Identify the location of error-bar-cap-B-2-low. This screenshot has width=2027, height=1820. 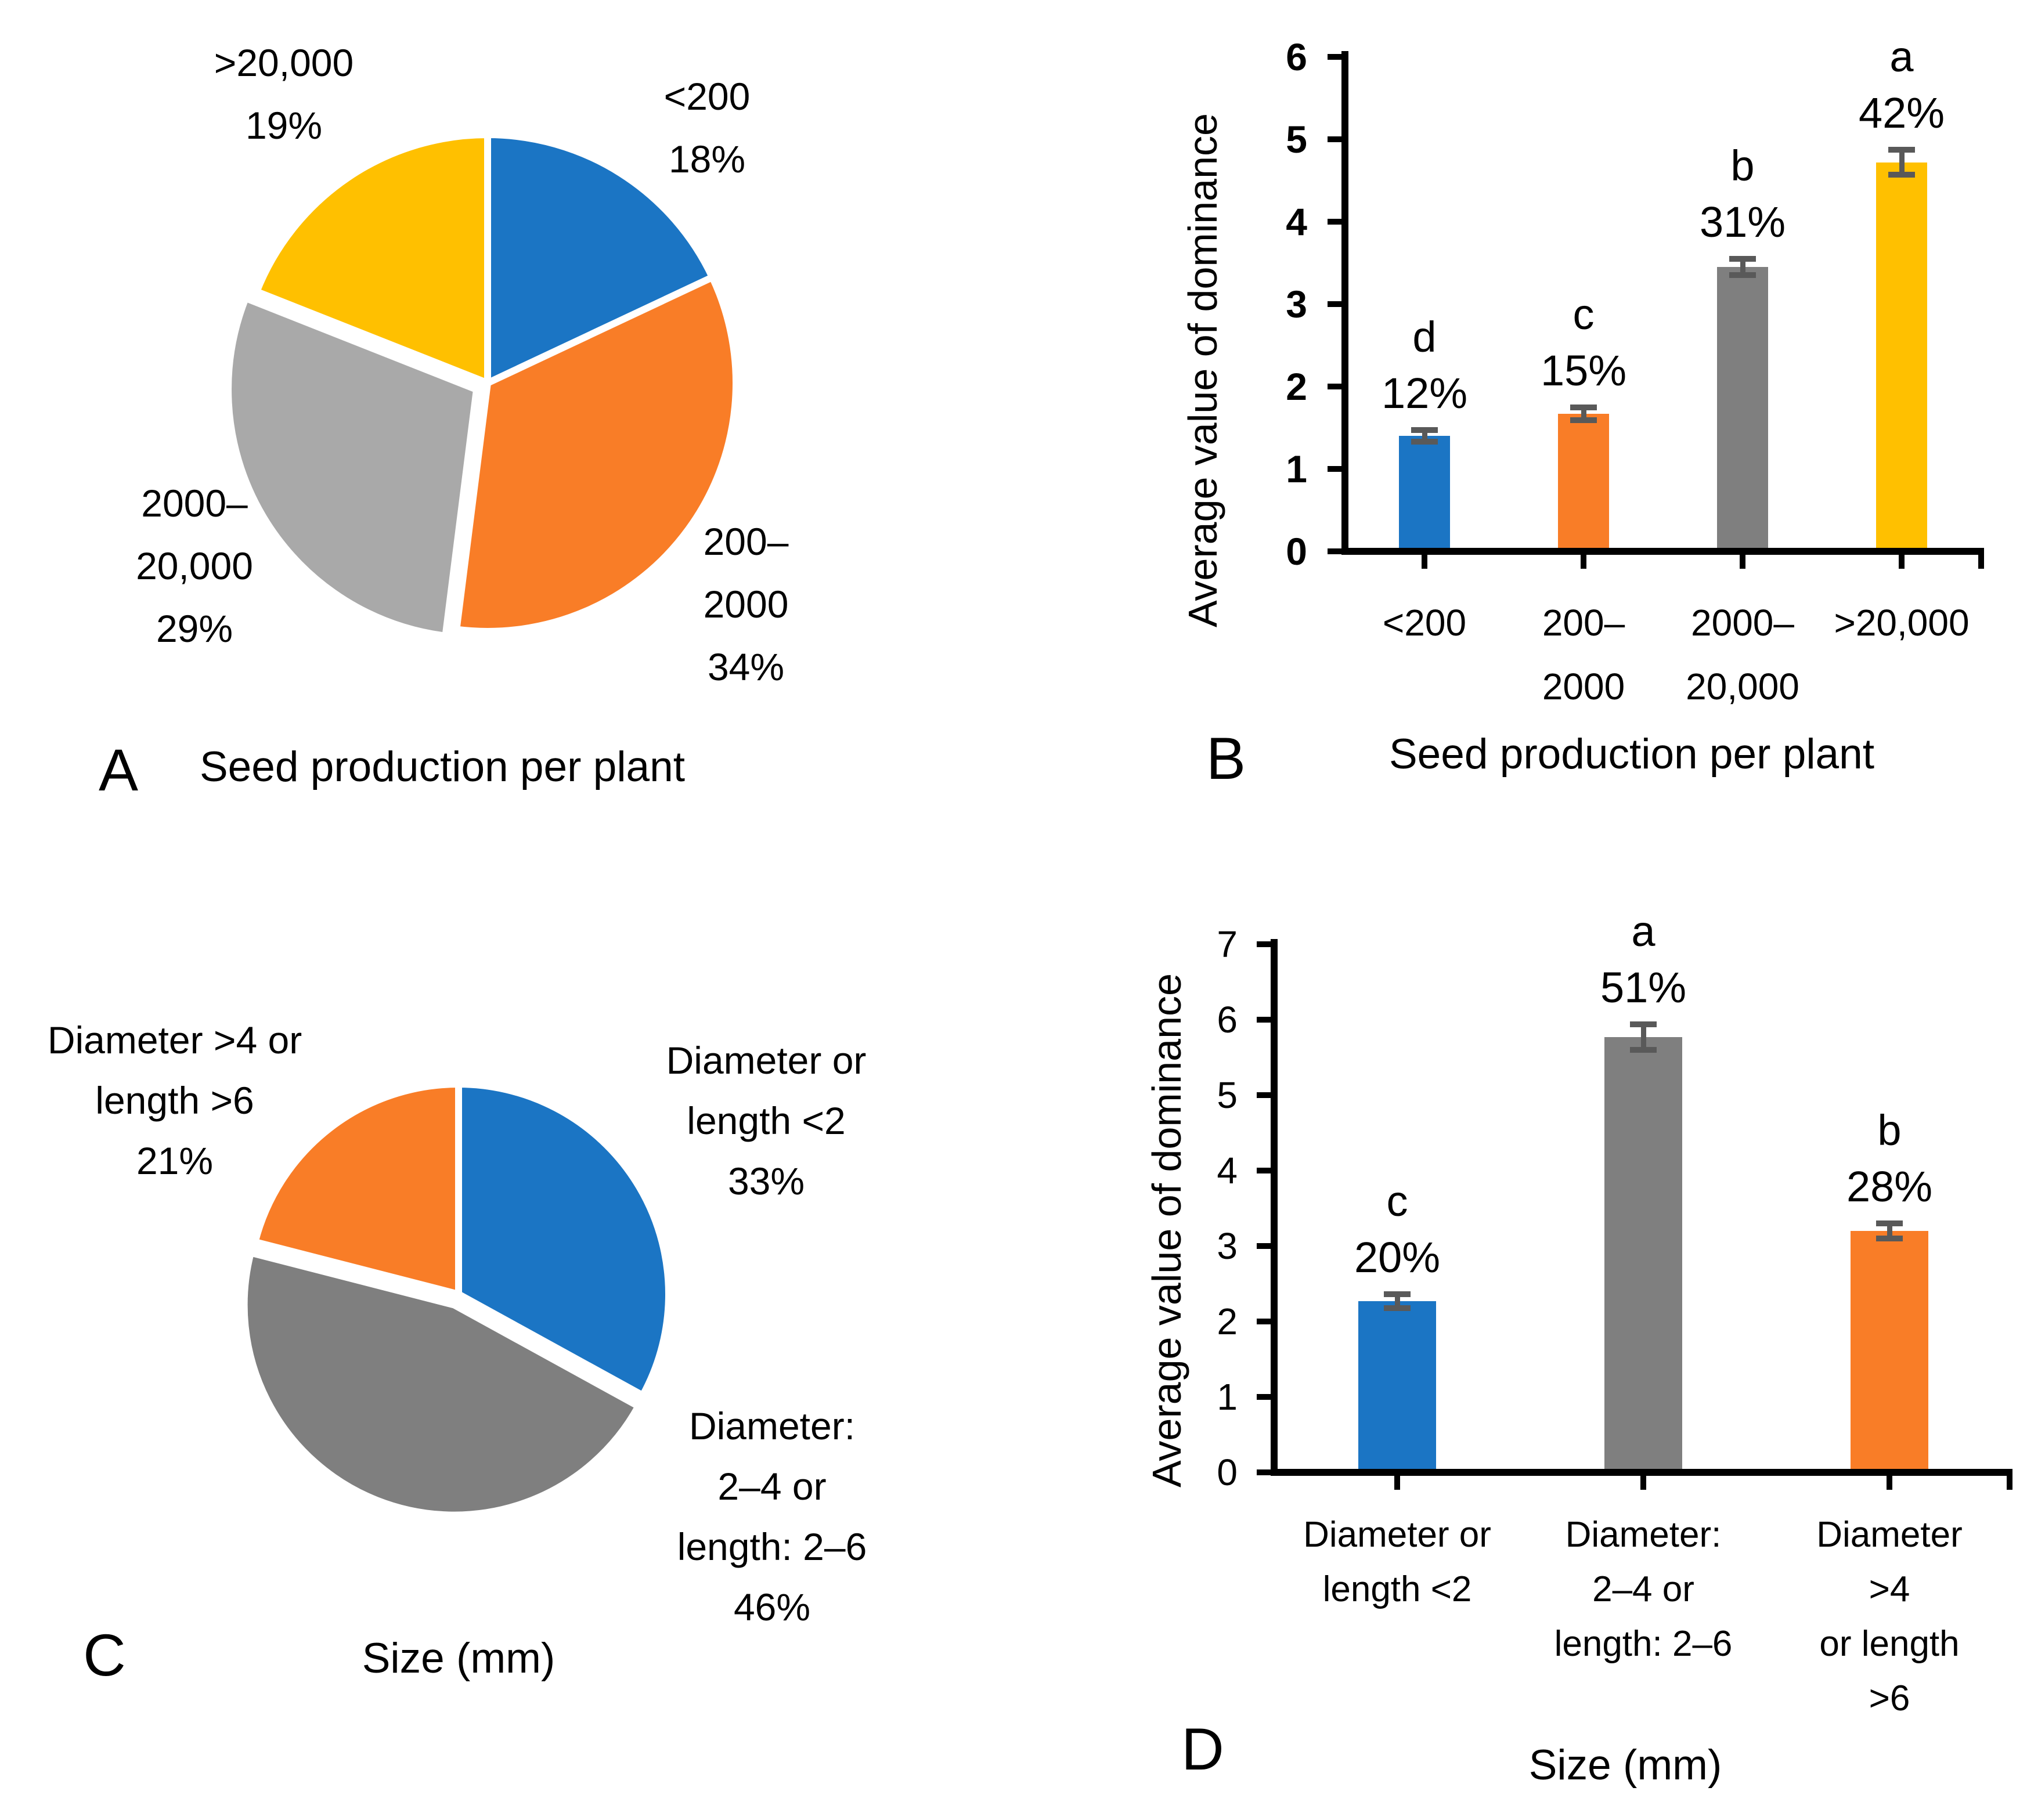
(1743, 276).